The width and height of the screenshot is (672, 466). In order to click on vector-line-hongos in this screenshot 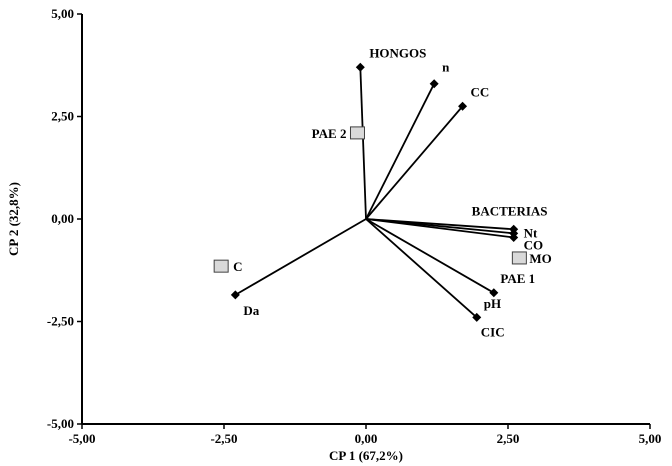, I will do `click(363, 143)`.